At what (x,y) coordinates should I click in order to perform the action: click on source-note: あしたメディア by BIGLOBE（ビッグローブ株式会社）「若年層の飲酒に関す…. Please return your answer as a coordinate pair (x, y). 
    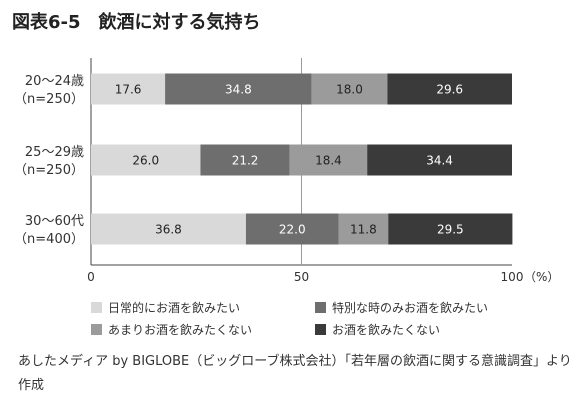
    Looking at the image, I should click on (295, 373).